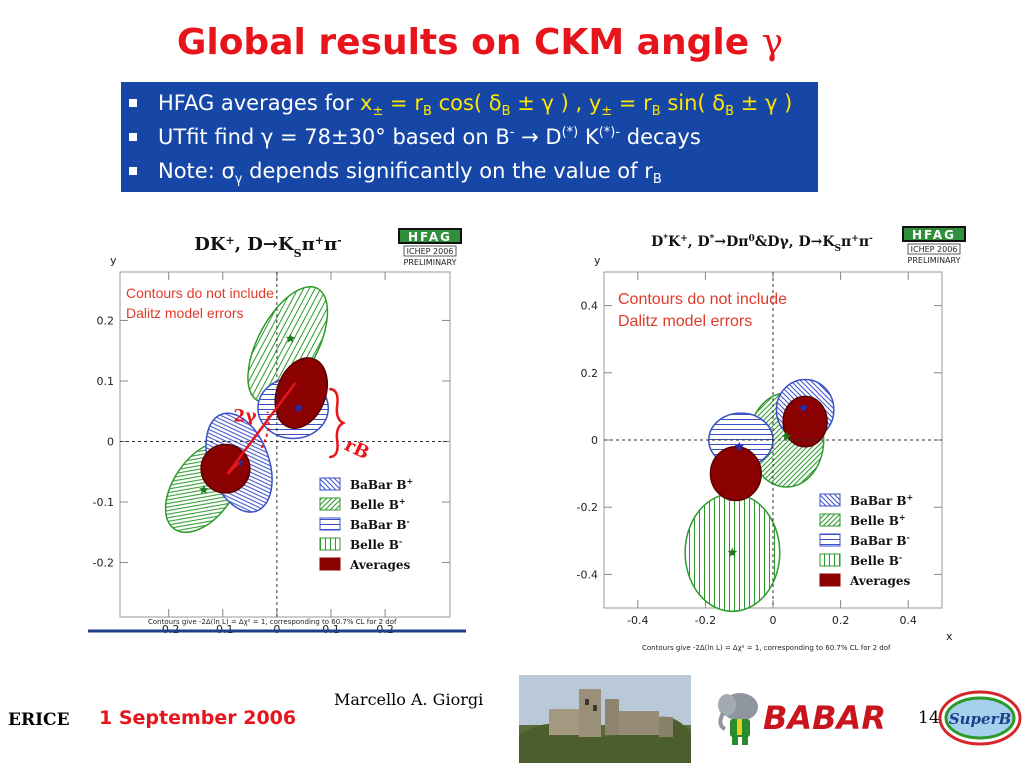 This screenshot has width=1024, height=768. What do you see at coordinates (113, 260) in the screenshot?
I see `y-axis-label: y` at bounding box center [113, 260].